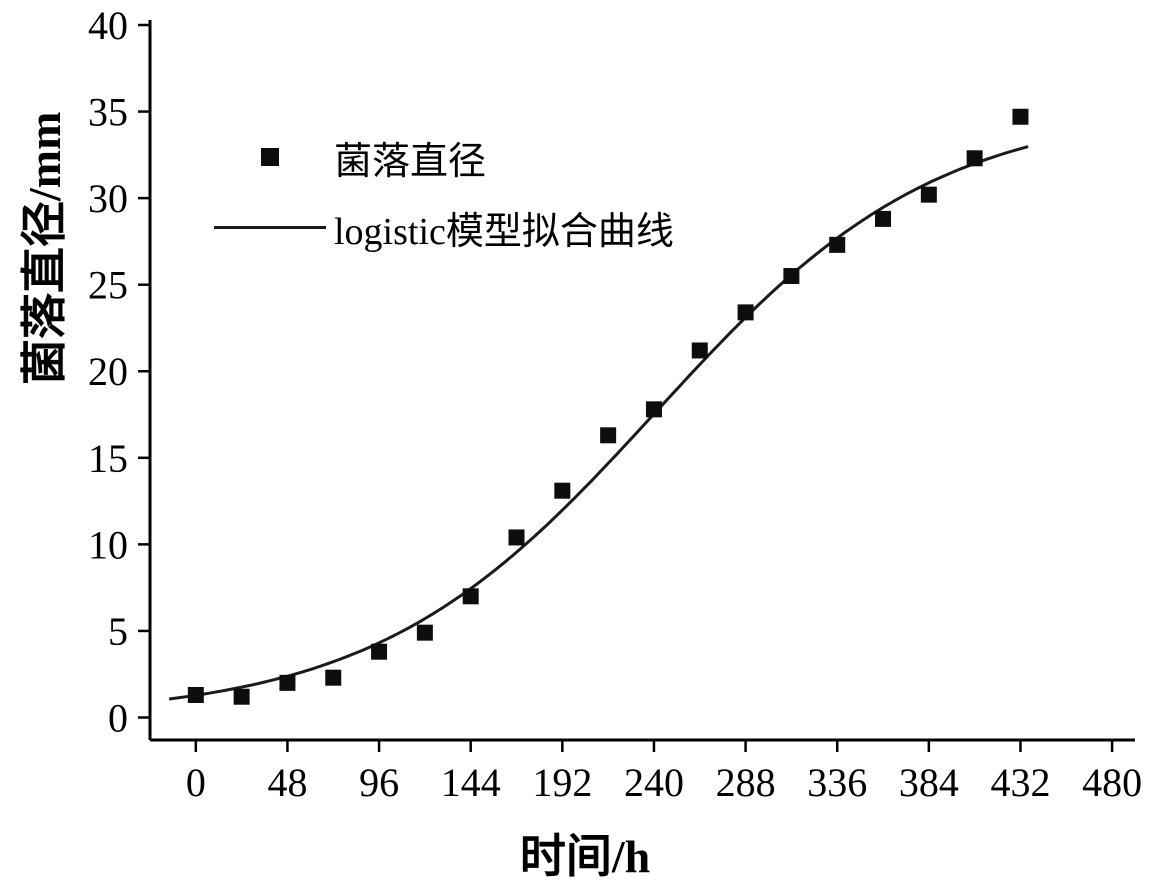 This screenshot has width=1170, height=891. What do you see at coordinates (562, 782) in the screenshot?
I see `svg-text: 192` at bounding box center [562, 782].